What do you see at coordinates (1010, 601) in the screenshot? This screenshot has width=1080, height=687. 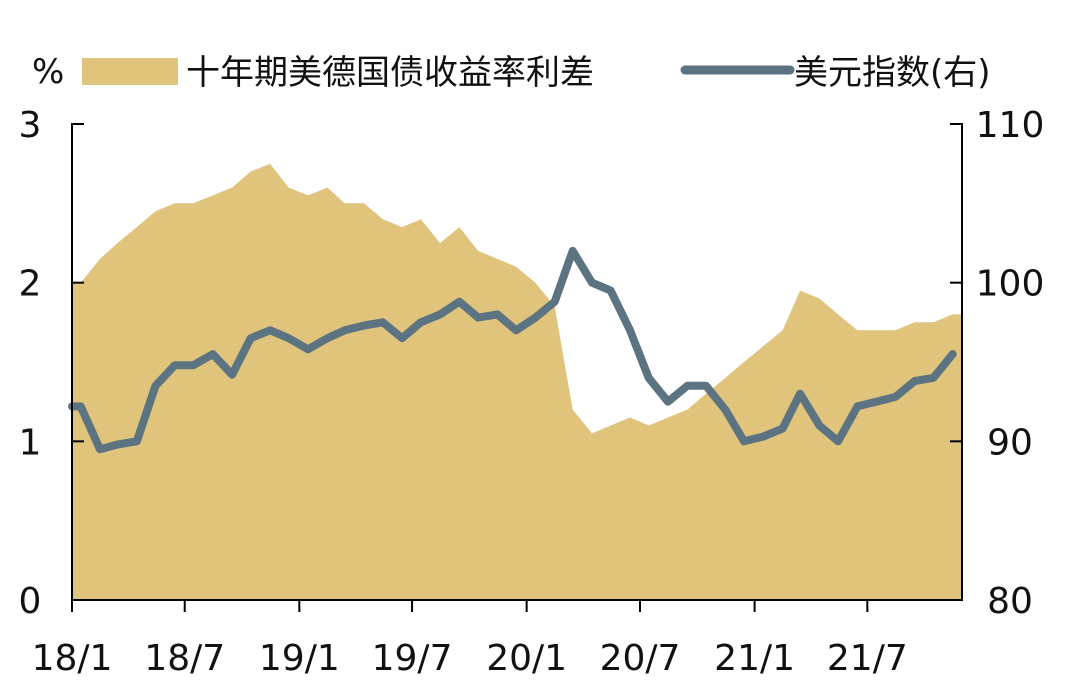 I see `right-tick-label: 80` at bounding box center [1010, 601].